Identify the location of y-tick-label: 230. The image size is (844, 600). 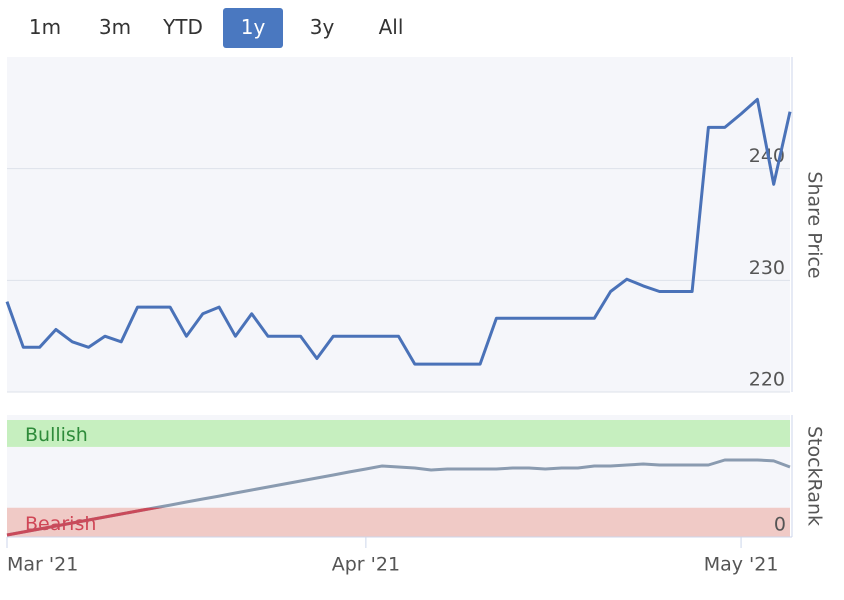
(767, 268).